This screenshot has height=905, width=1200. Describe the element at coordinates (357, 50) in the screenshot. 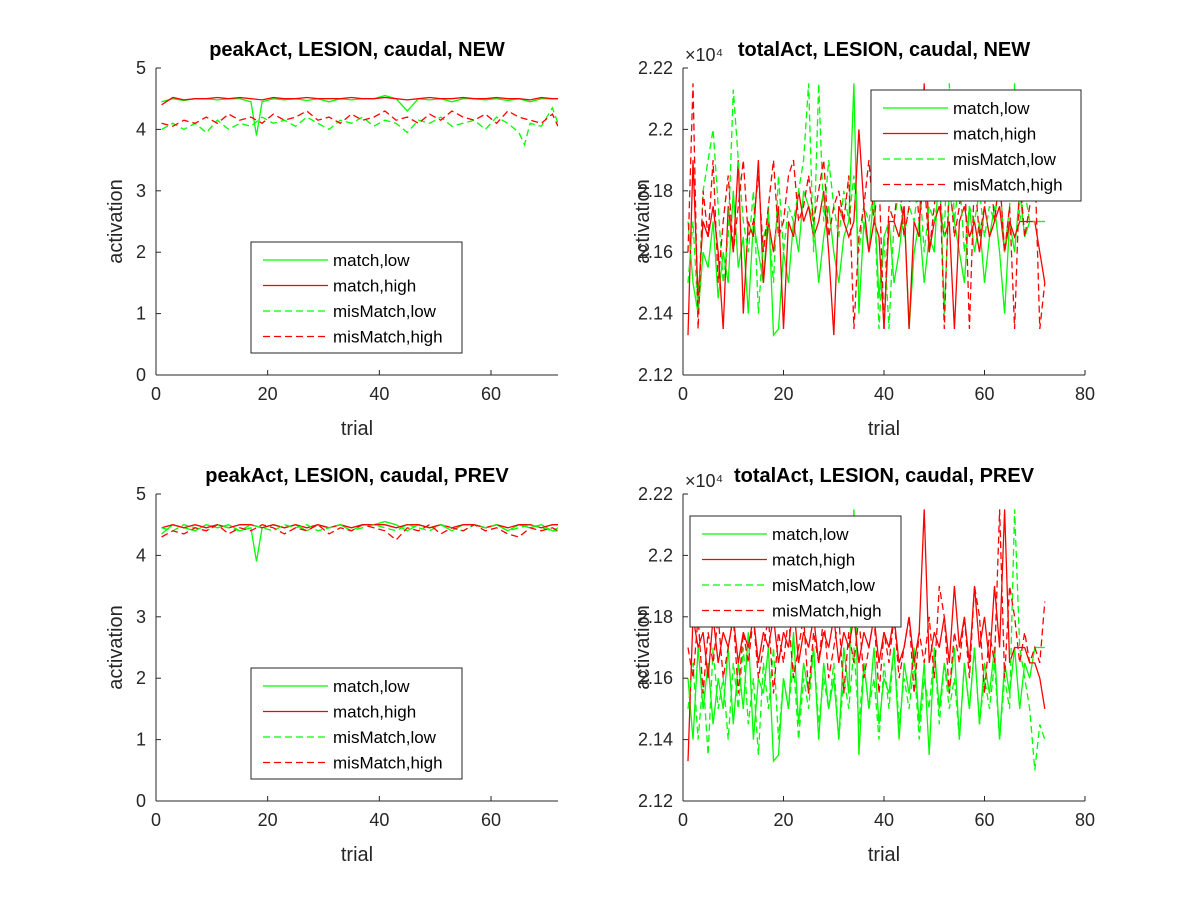

I see `chart-title: peakAct, LESION, caudal, NEW` at that location.